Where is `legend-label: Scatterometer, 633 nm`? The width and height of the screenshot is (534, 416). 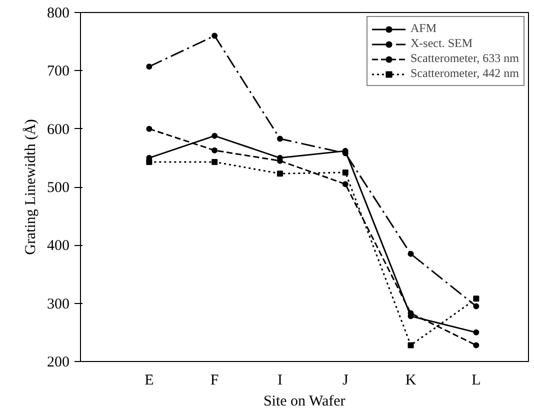
legend-label: Scatterometer, 633 nm is located at coordinates (464, 58).